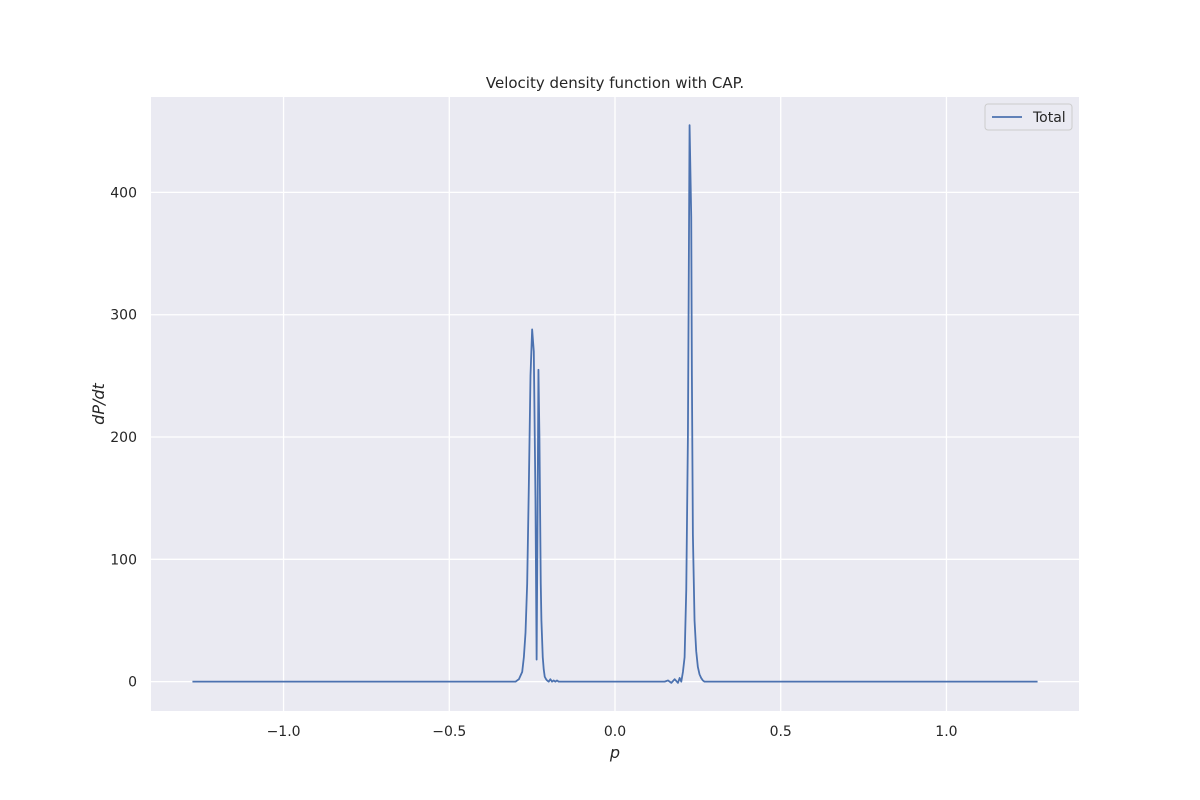 This screenshot has height=800, width=1200. What do you see at coordinates (615, 732) in the screenshot?
I see `x-tick-label: 0.0` at bounding box center [615, 732].